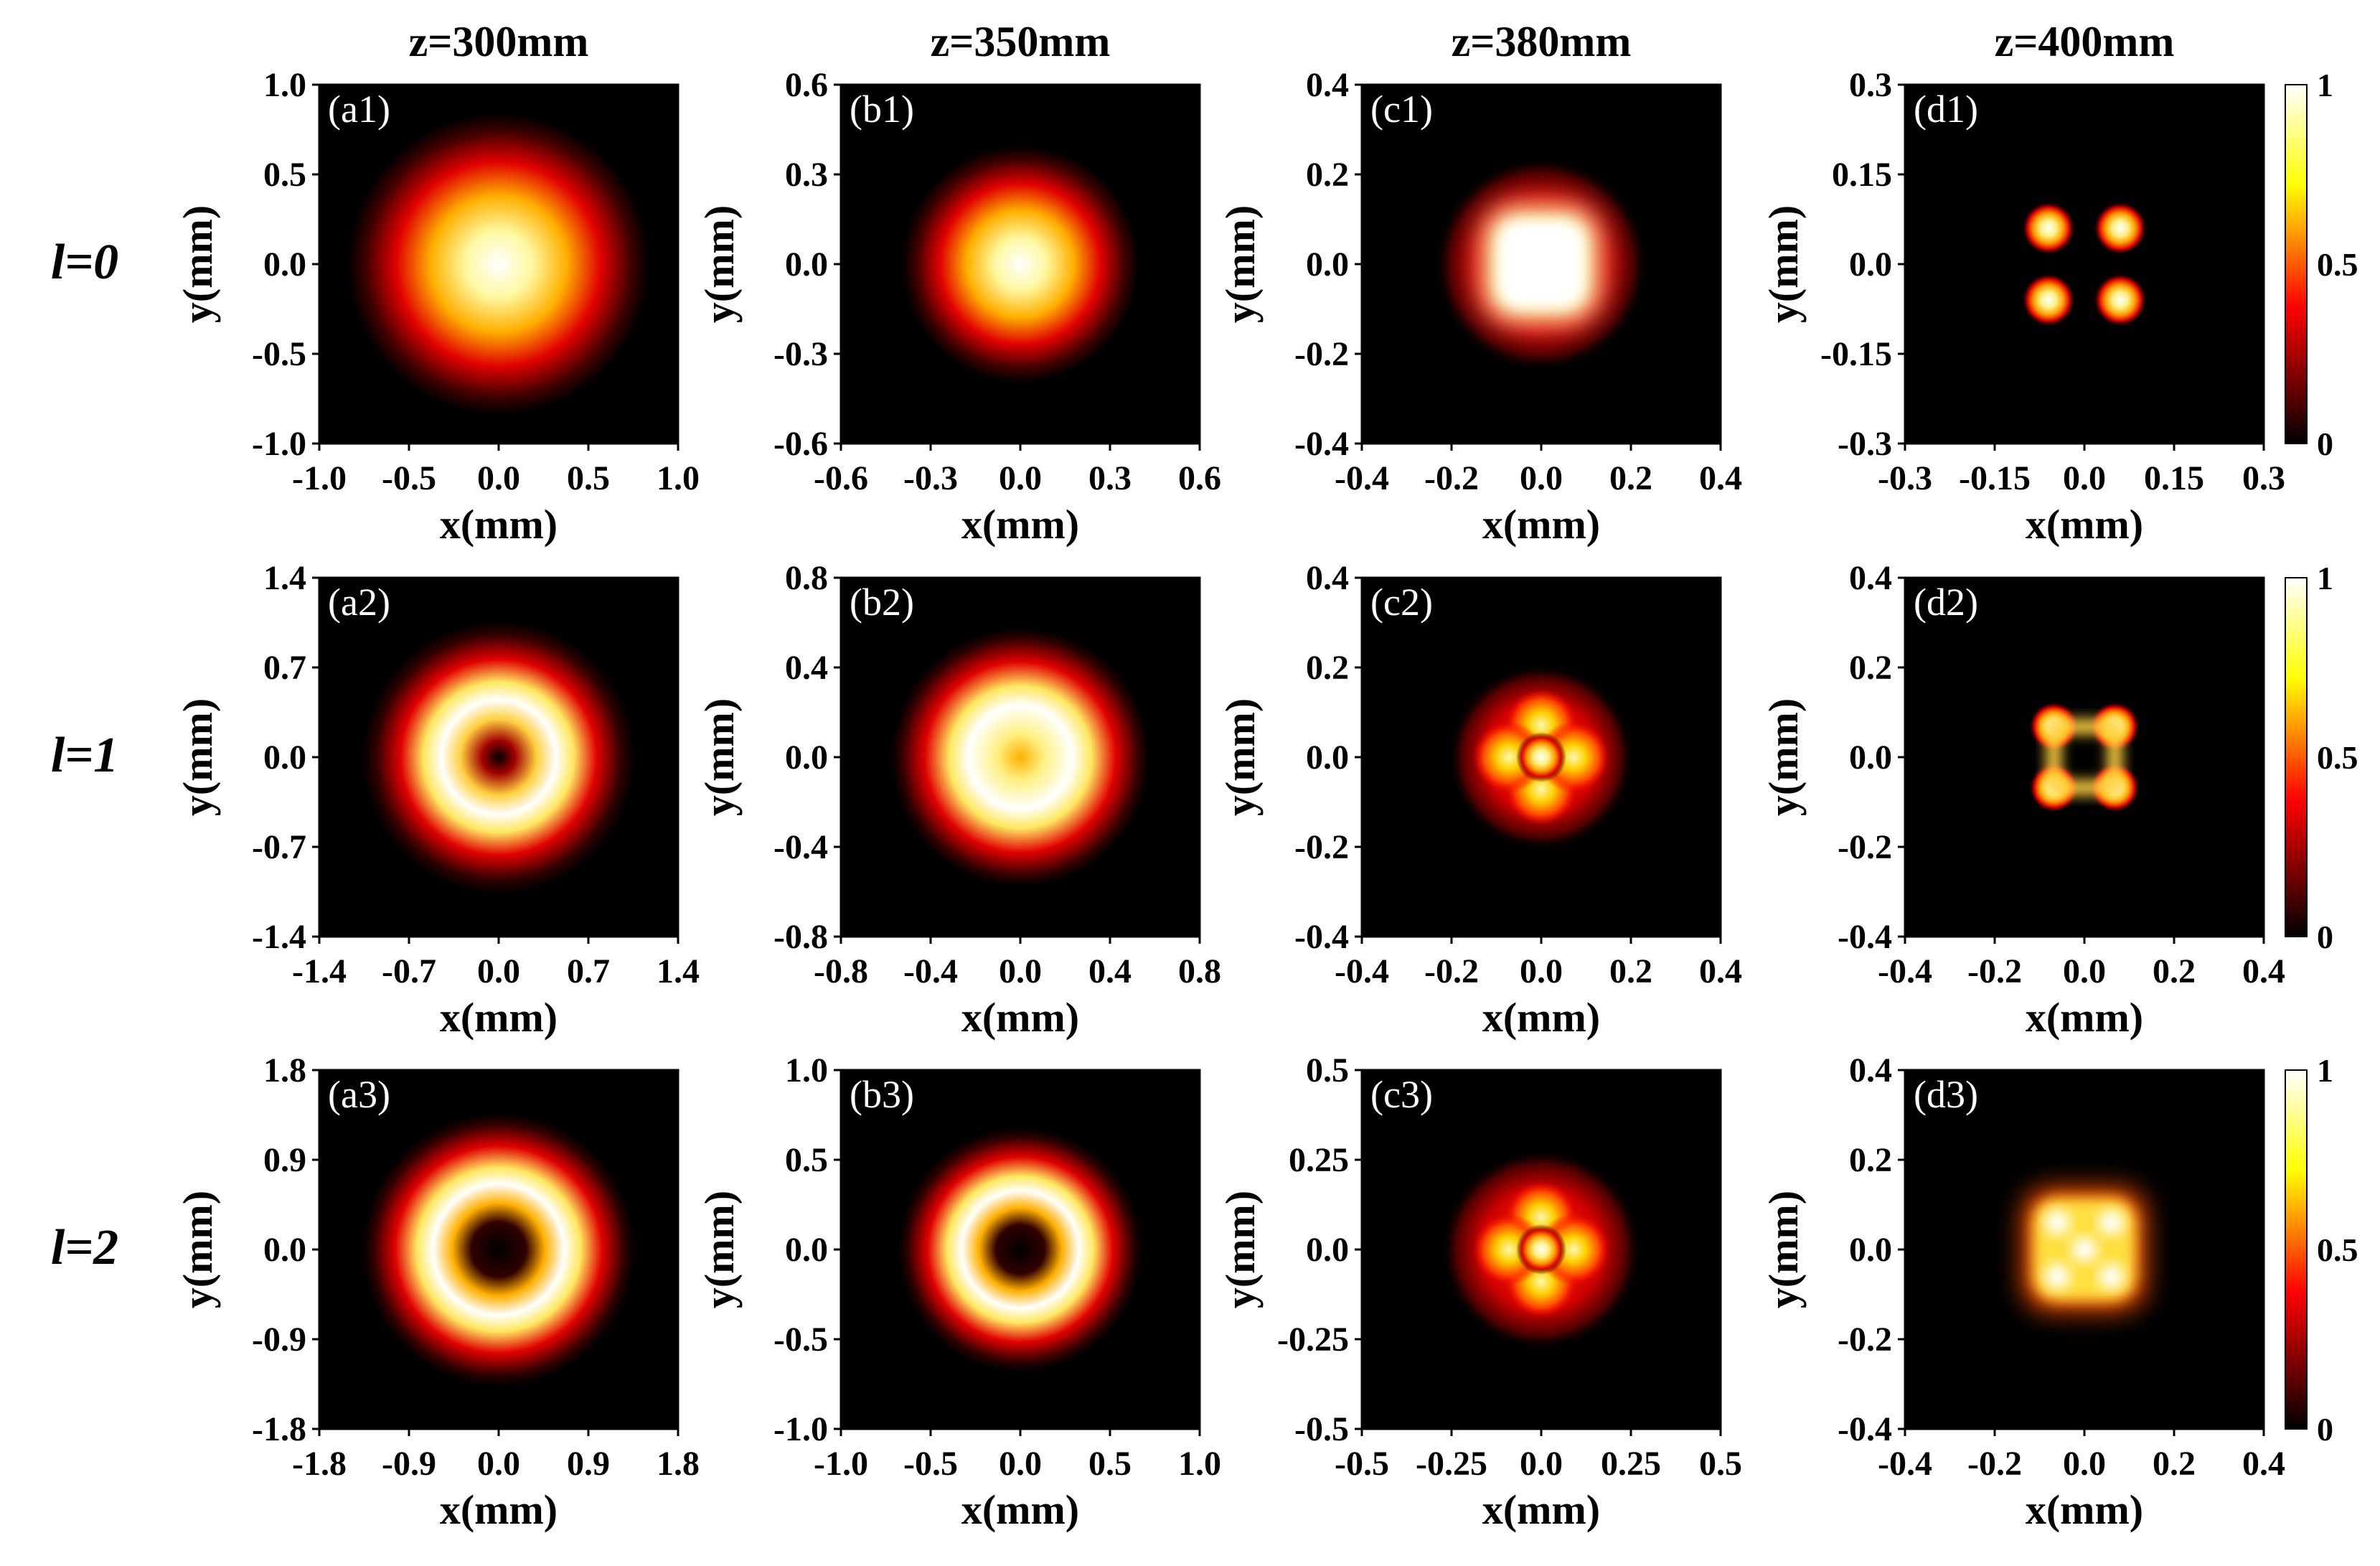 This screenshot has height=1566, width=2380. Describe the element at coordinates (279, 1340) in the screenshot. I see `y-tick-label: -0.9` at that location.